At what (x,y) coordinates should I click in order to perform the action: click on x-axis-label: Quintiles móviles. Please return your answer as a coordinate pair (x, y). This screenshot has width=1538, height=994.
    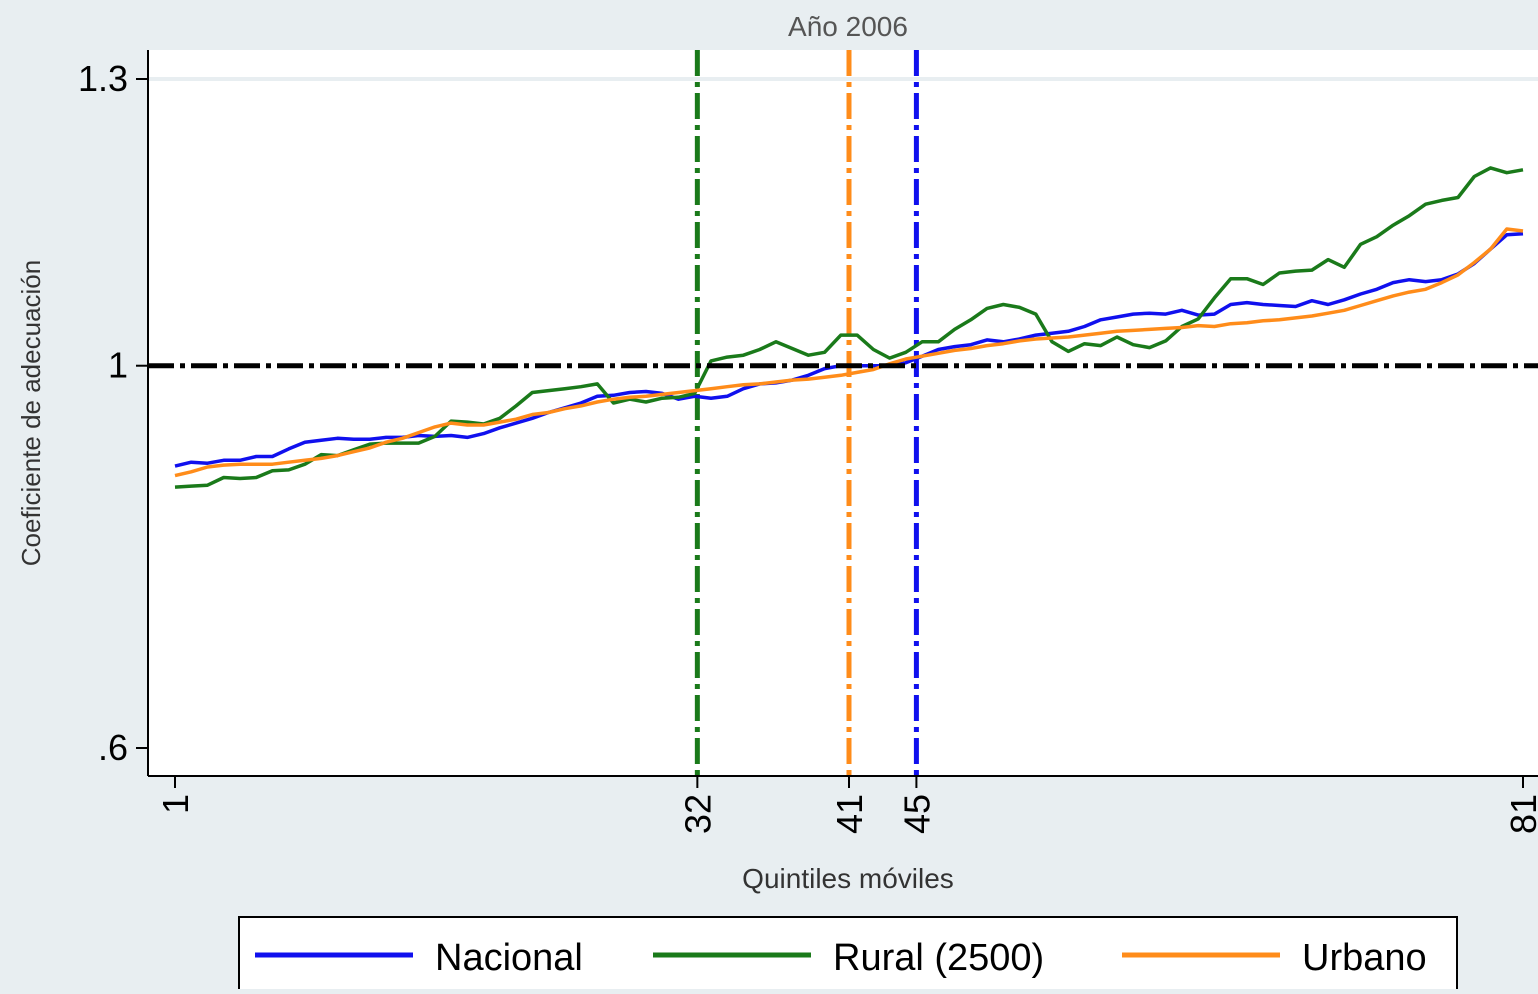
    Looking at the image, I should click on (848, 878).